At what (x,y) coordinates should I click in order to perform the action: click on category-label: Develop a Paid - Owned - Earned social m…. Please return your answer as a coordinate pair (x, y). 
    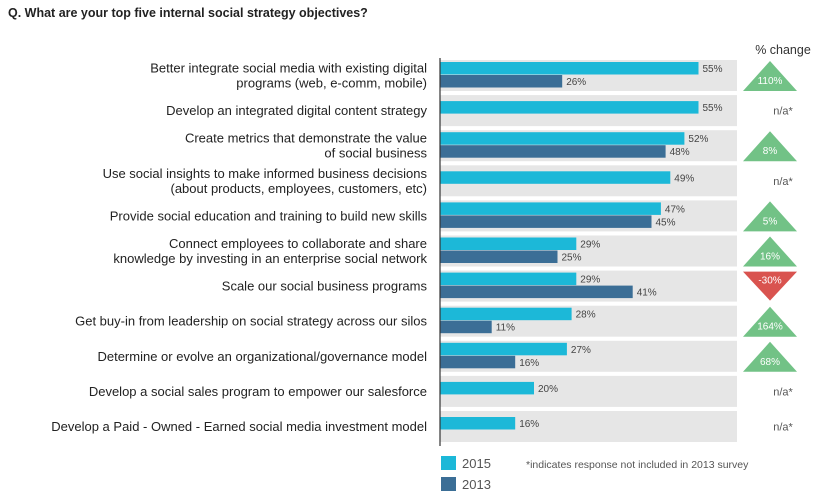
    Looking at the image, I should click on (239, 426).